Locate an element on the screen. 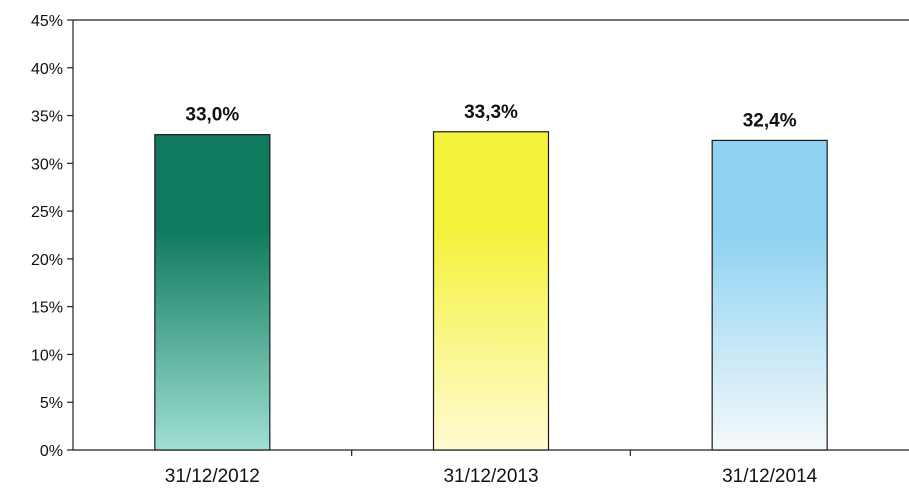  y-tick-label: 30% is located at coordinates (47, 164).